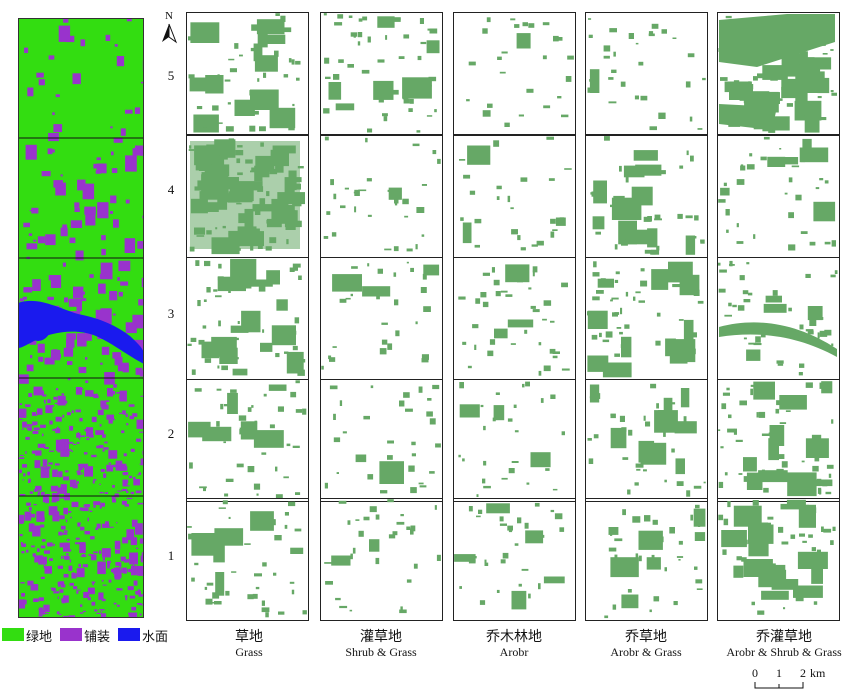 This screenshot has height=700, width=858. Describe the element at coordinates (803, 673) in the screenshot. I see `scale-tick-2: 2` at that location.